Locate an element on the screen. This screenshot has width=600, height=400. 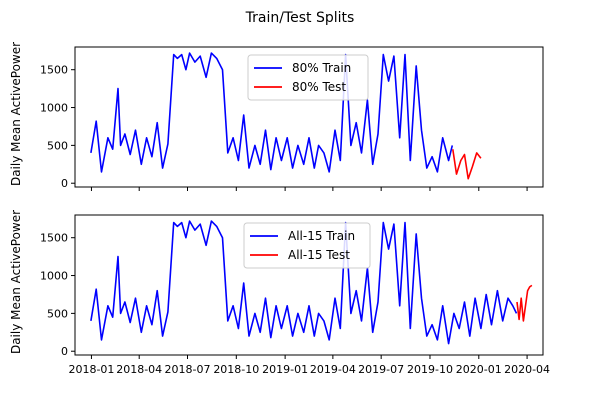
legend-label: 80% Test is located at coordinates (319, 87).